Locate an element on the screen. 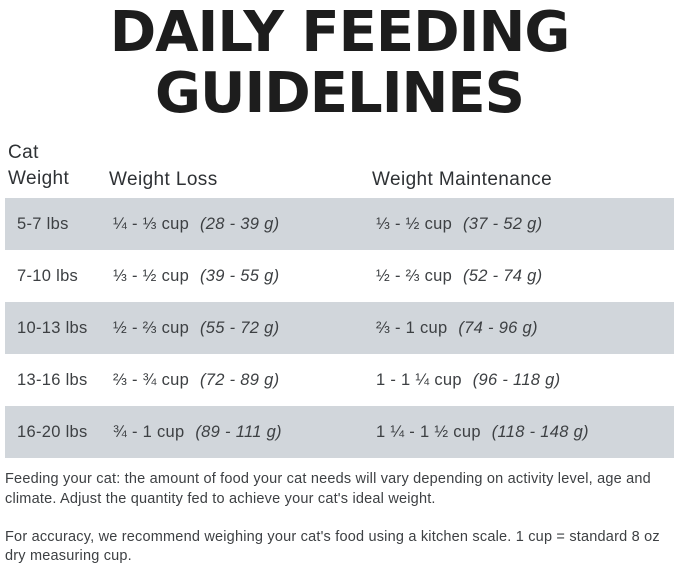  weight-loss-cell: ¼ - ⅓ cup (28 - 39 g) is located at coordinates (244, 224).